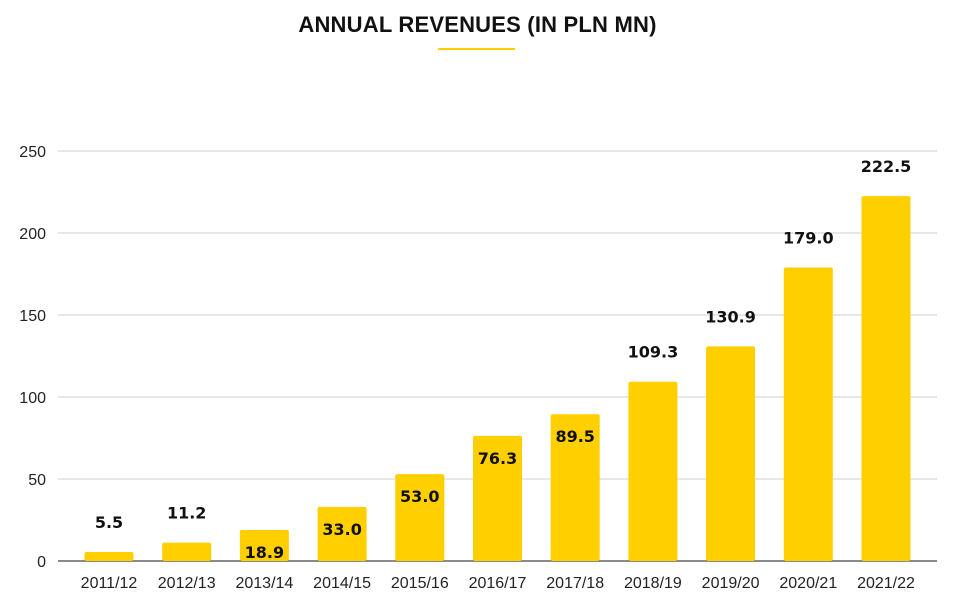 The width and height of the screenshot is (955, 610). What do you see at coordinates (653, 352) in the screenshot?
I see `data-label: 109.3` at bounding box center [653, 352].